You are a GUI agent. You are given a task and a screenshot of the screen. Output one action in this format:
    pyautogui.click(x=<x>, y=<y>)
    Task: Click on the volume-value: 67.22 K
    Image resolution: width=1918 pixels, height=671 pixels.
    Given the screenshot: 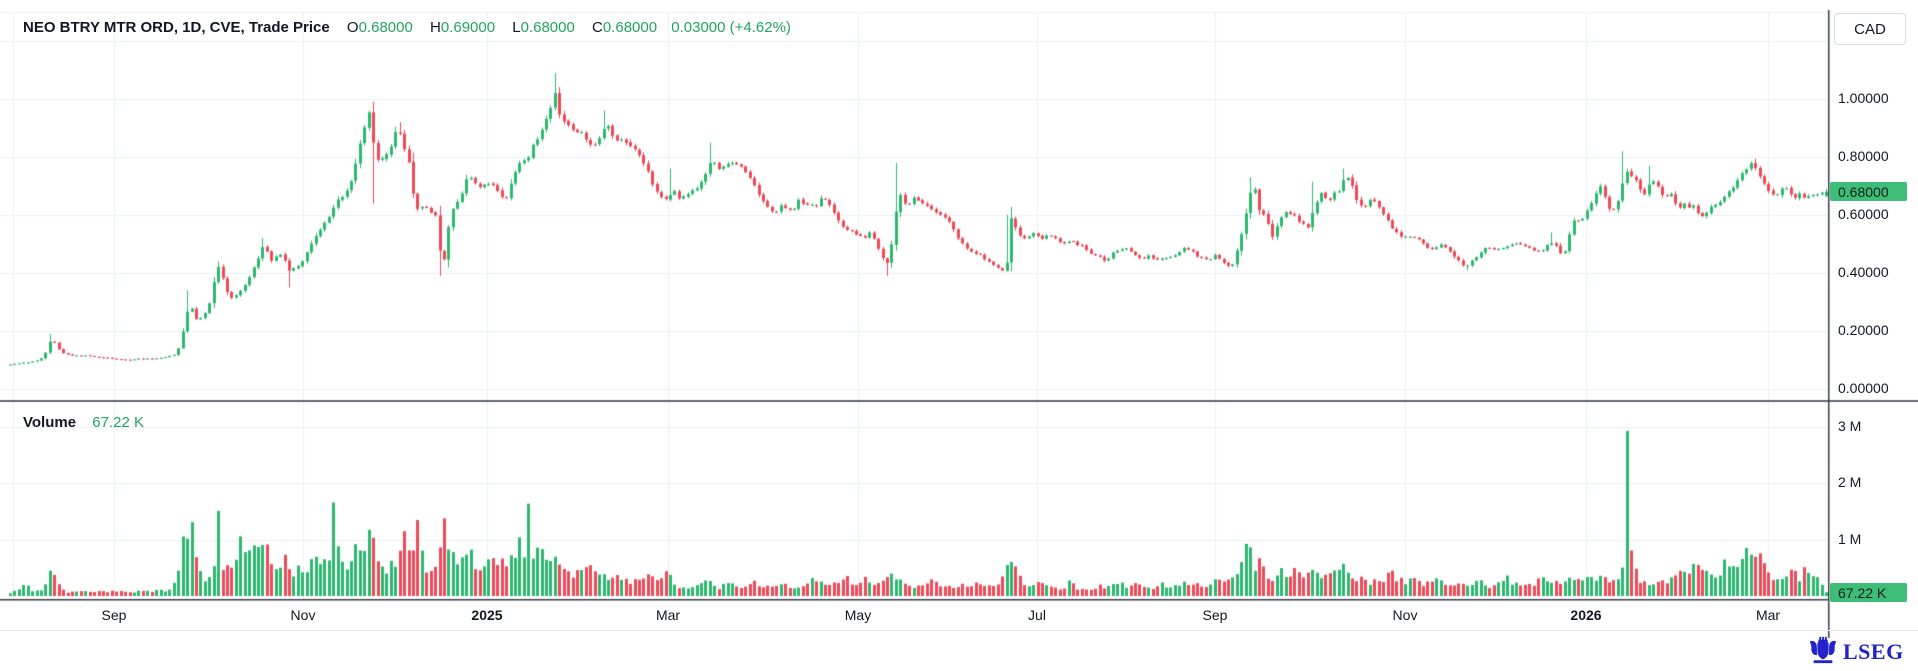 What is the action you would take?
    pyautogui.click(x=118, y=422)
    